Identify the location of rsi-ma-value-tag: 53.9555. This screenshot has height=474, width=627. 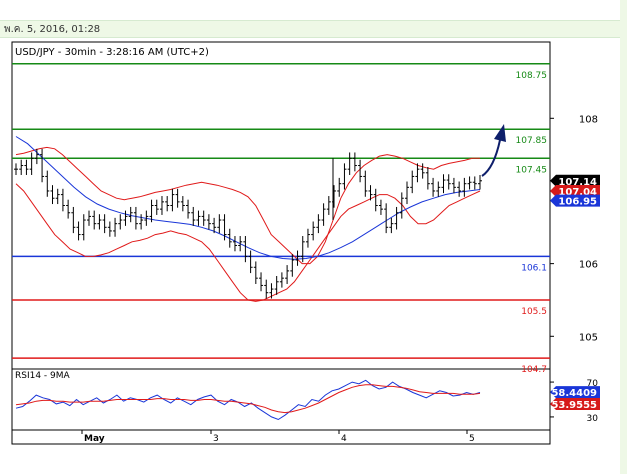
(575, 404).